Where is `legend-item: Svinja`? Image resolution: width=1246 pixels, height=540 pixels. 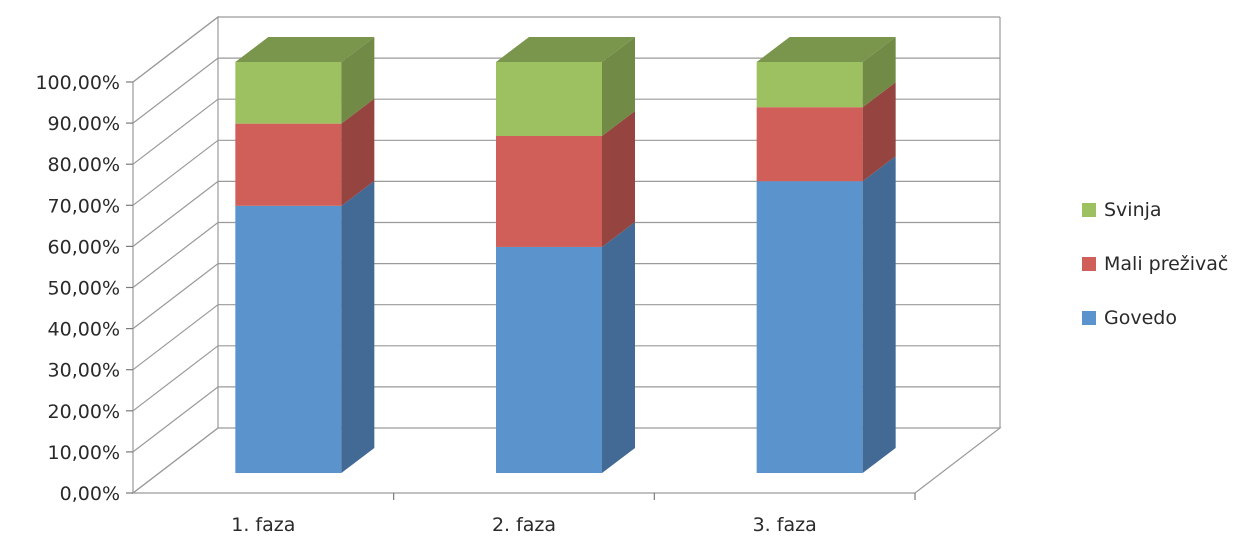 legend-item: Svinja is located at coordinates (1122, 210).